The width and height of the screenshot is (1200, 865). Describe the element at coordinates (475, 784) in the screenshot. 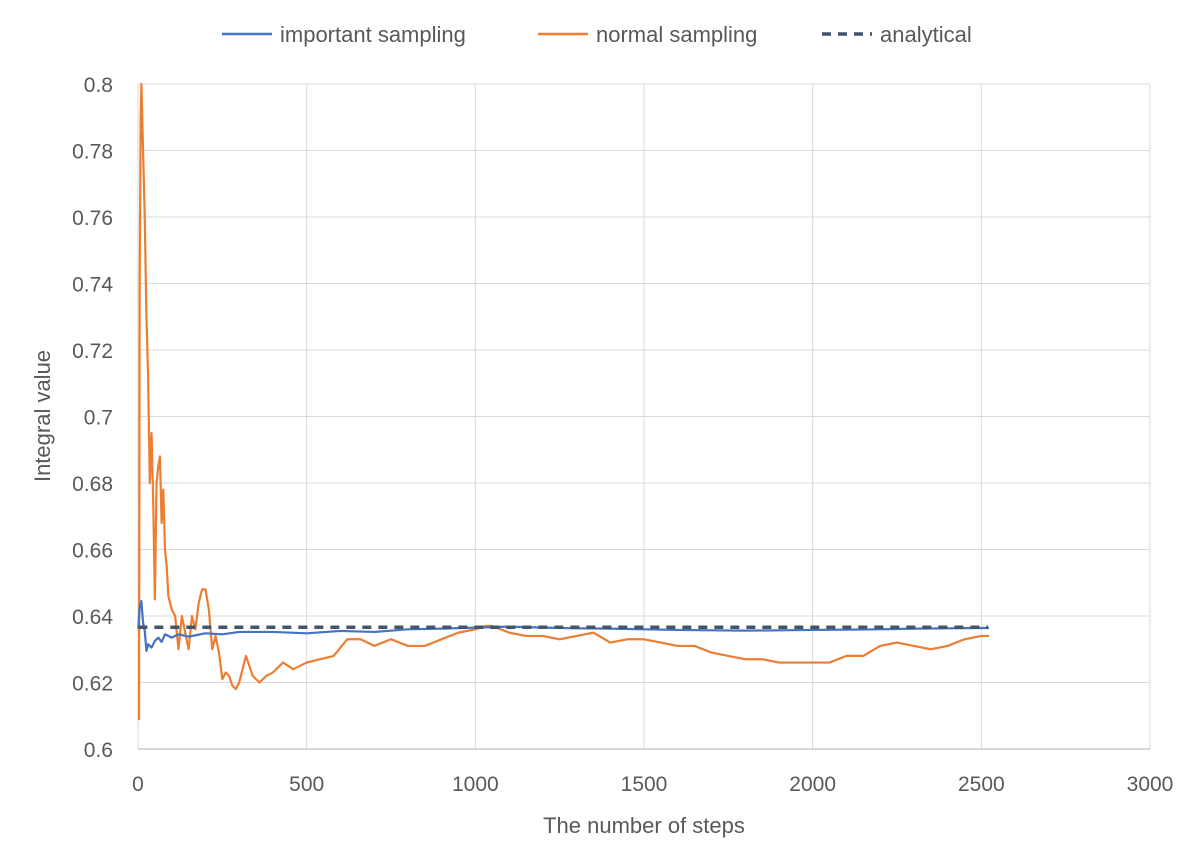

I see `x-tick-label: 1000` at that location.